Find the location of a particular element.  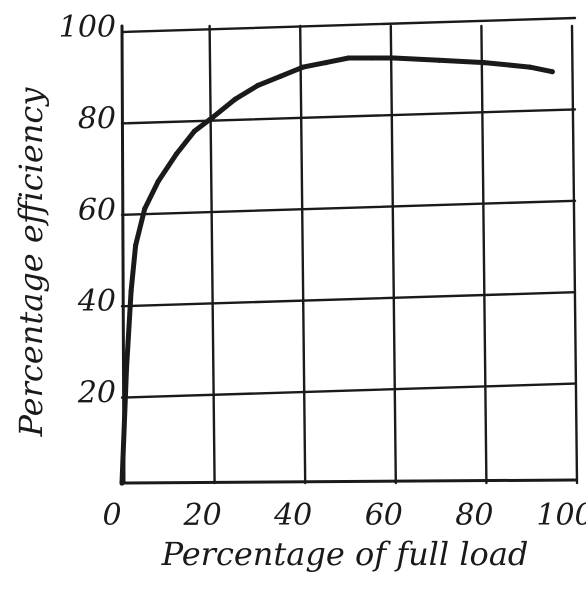

y-tick-label-3: 80 is located at coordinates (97, 118).